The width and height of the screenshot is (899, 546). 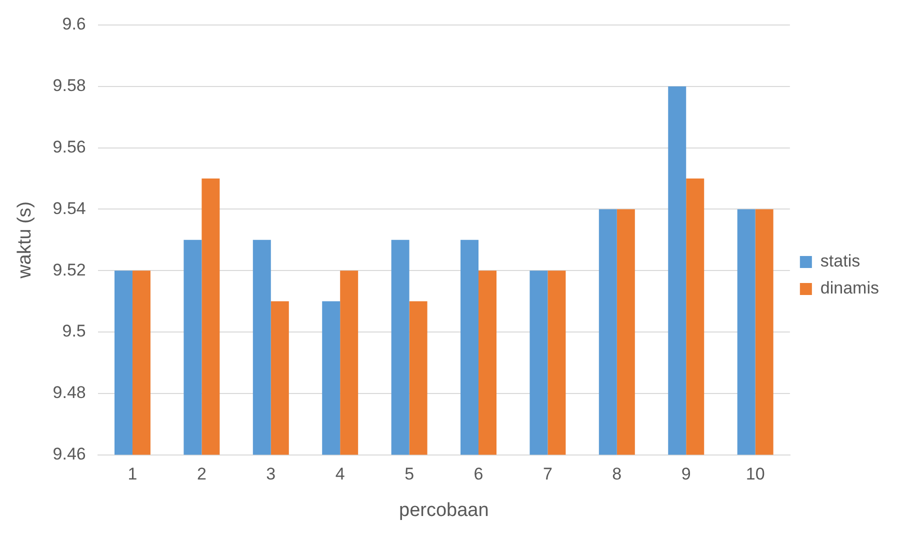 I want to click on y-tick-label: 9.6, so click(x=74, y=24).